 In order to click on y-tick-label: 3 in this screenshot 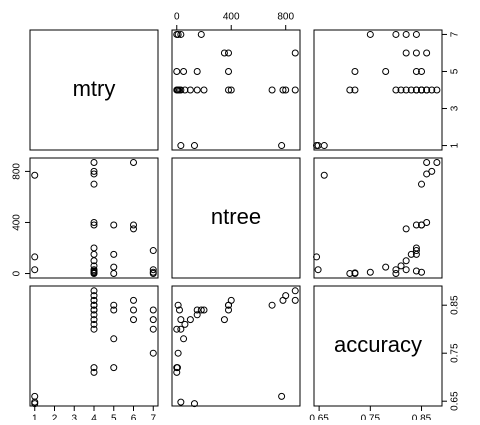, I will do `click(455, 108)`.